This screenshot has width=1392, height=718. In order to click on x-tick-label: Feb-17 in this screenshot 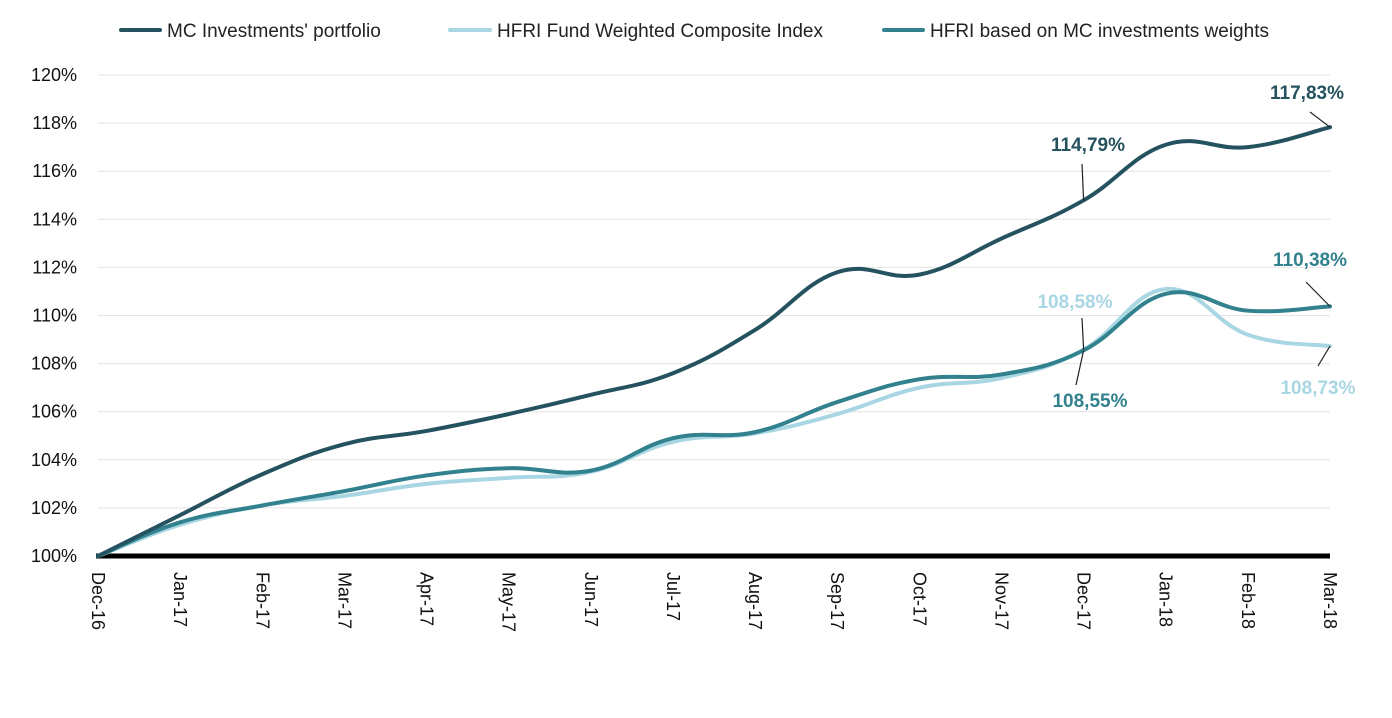, I will do `click(262, 600)`.